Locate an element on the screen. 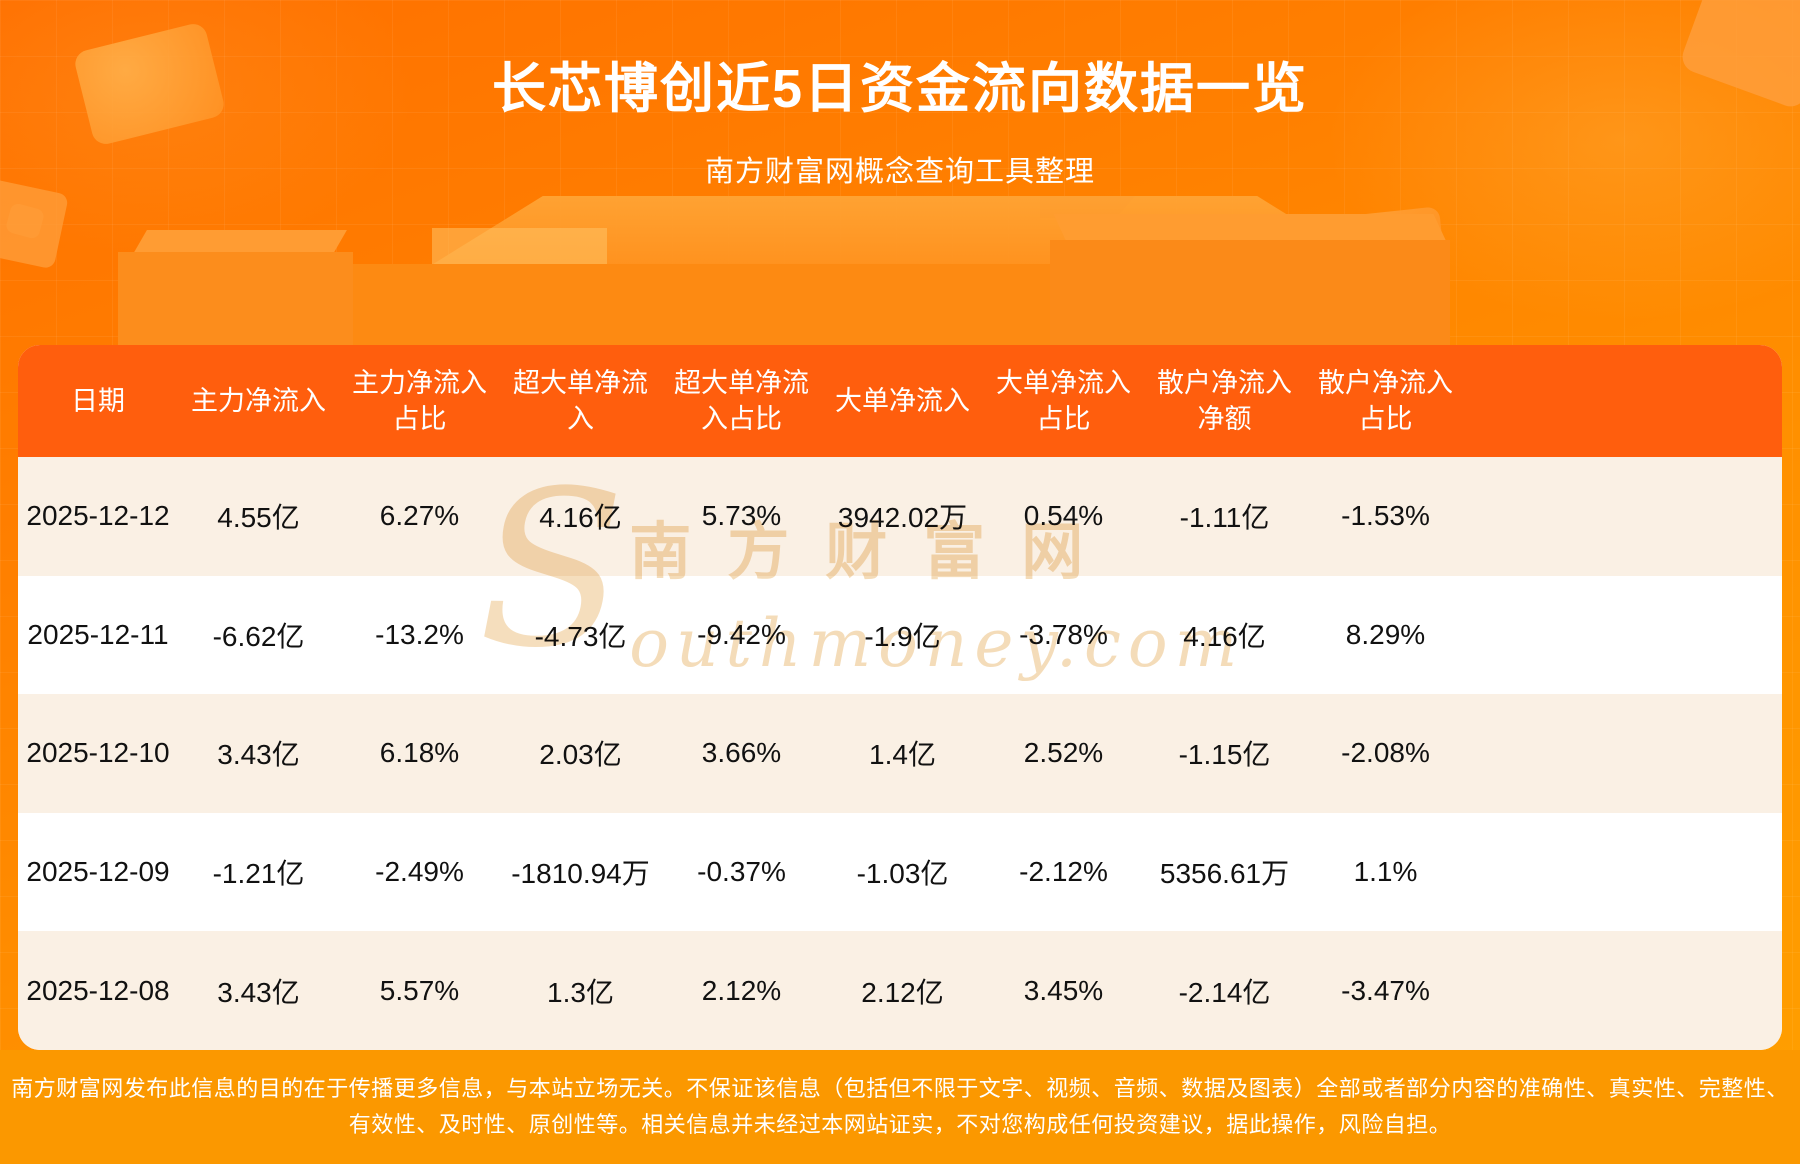 The width and height of the screenshot is (1800, 1164). table-header-cell: 大单净流入占比 is located at coordinates (1063, 401).